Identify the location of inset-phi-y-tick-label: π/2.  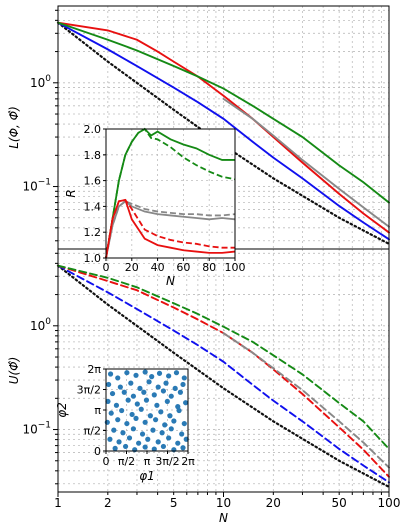
(92, 431).